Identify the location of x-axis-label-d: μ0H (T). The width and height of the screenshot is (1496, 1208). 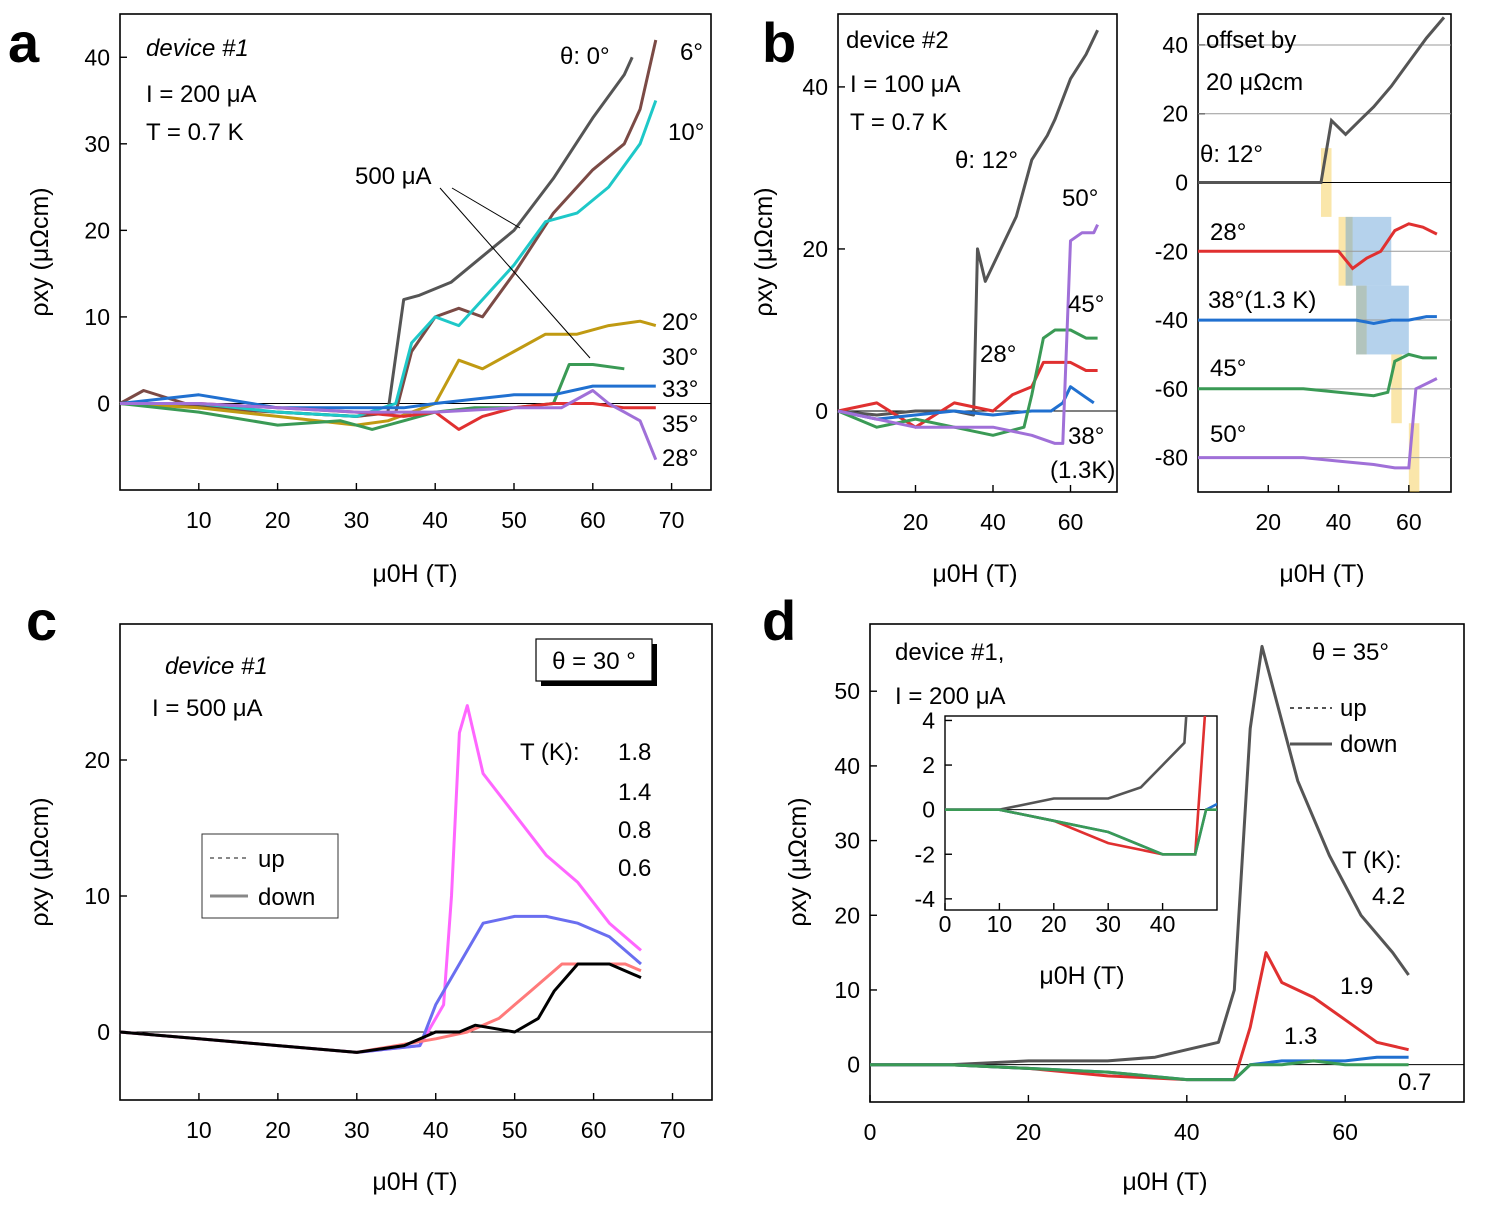
(1164, 1182).